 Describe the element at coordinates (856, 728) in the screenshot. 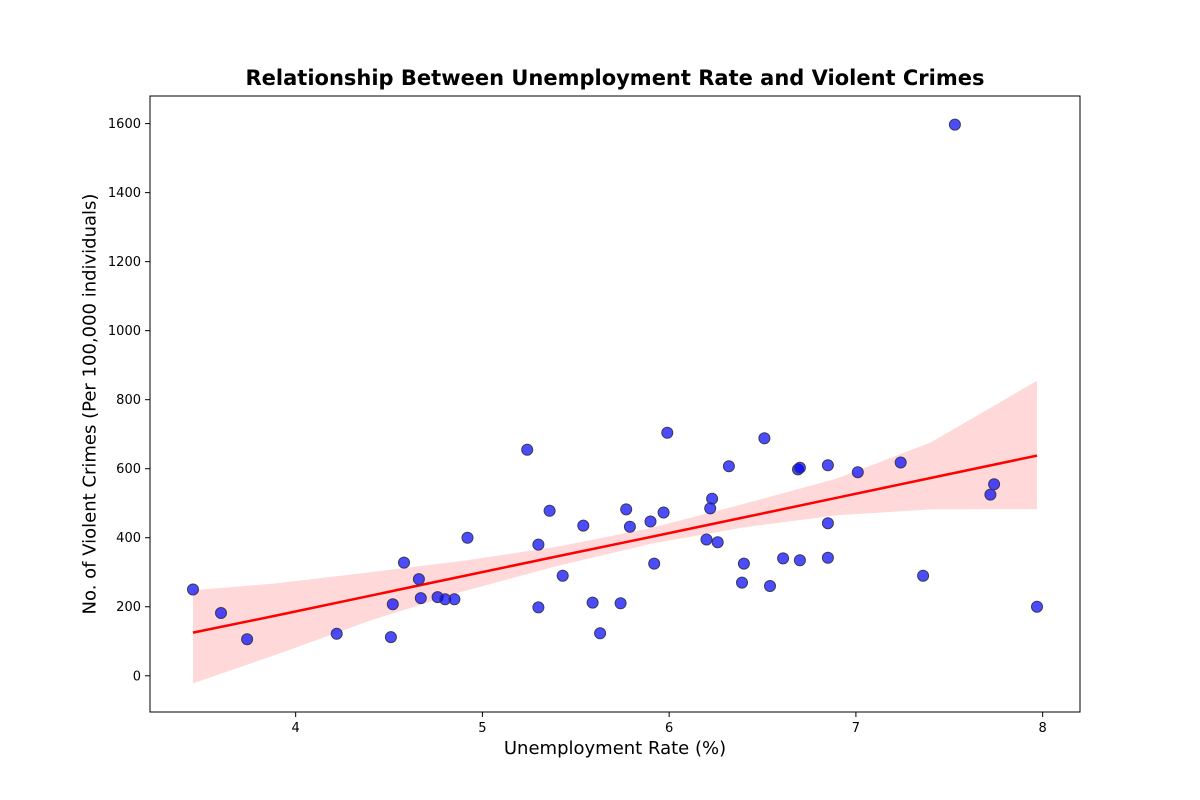

I see `x-tick-label: 7` at that location.